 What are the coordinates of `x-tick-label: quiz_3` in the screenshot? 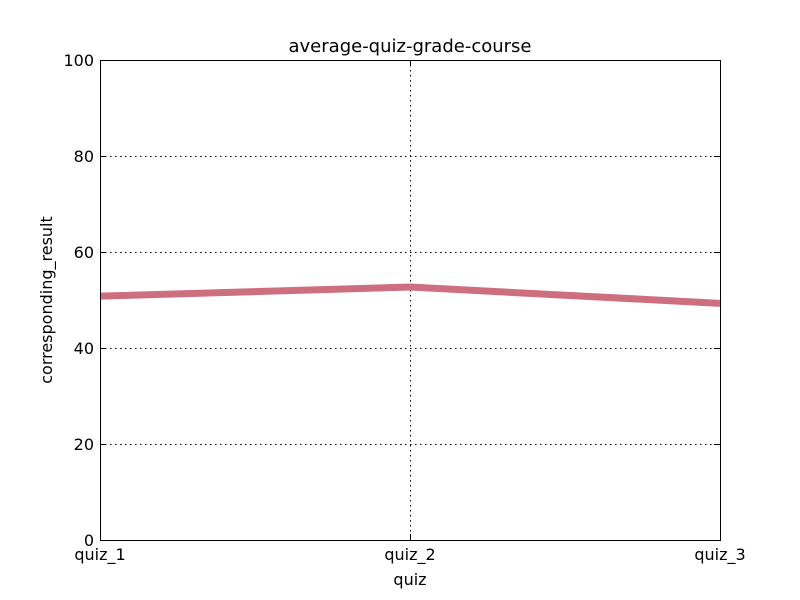 It's located at (719, 555).